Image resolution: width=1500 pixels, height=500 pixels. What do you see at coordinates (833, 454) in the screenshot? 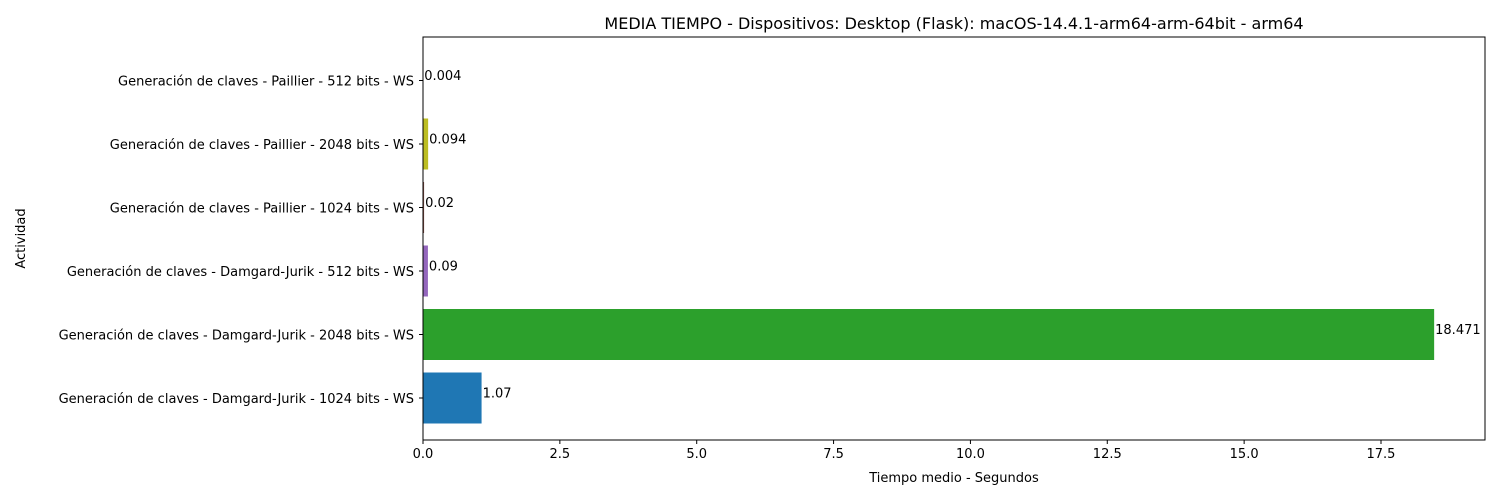
I see `x-tick-label-3: 7.5` at bounding box center [833, 454].